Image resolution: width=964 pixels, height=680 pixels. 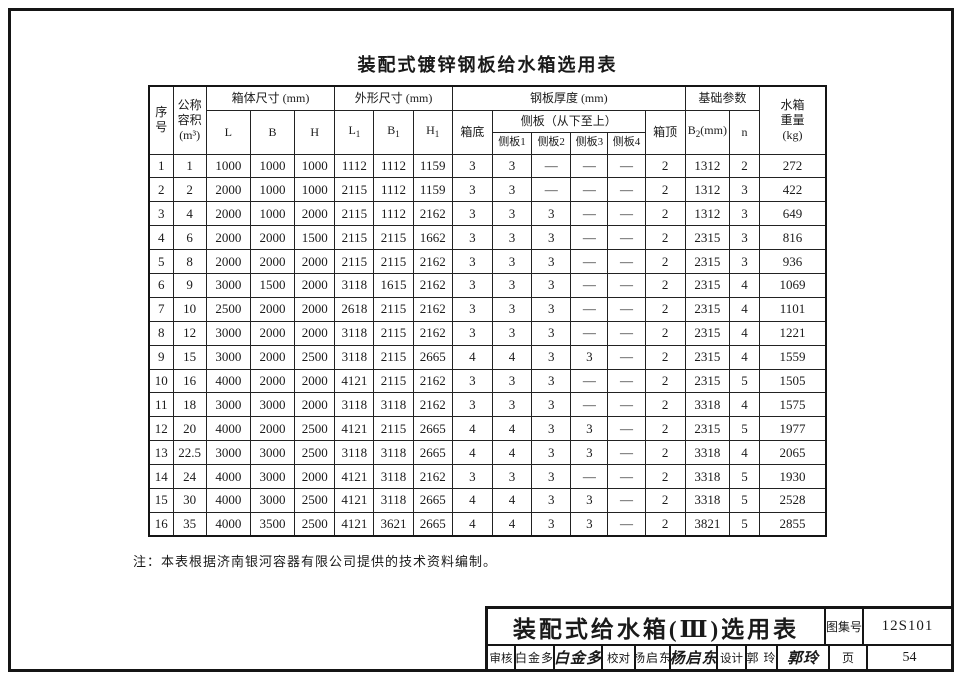 What do you see at coordinates (189, 261) in the screenshot?
I see `table-cell: 8` at bounding box center [189, 261].